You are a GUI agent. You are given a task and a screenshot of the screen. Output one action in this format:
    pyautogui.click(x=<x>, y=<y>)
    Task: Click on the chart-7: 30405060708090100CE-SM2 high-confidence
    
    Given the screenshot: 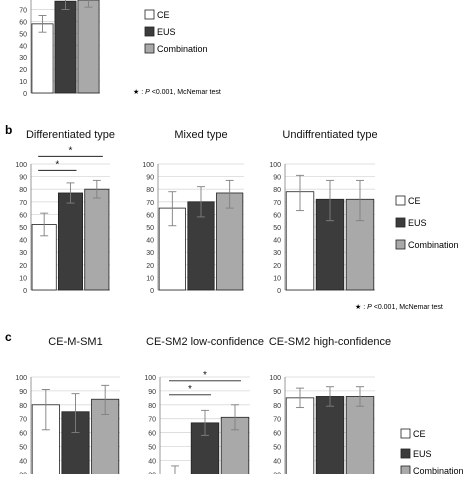 What is the action you would take?
    pyautogui.click(x=330, y=407)
    